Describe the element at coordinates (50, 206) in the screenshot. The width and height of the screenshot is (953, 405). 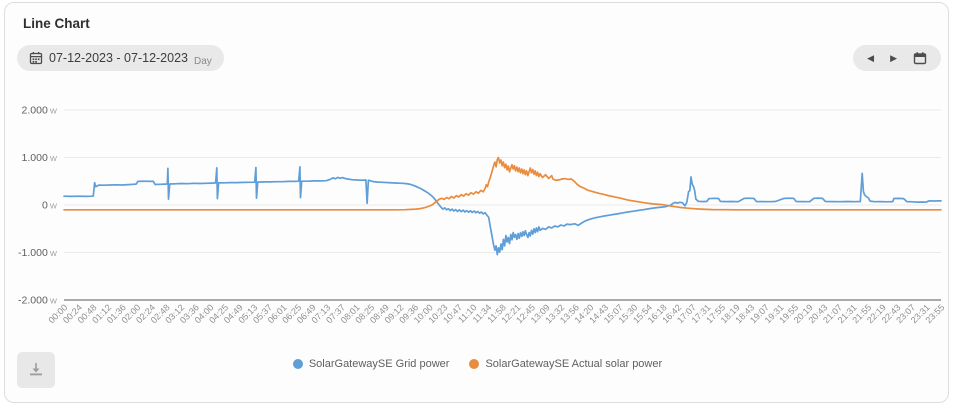
I see `svg-text: 0 W` at that location.